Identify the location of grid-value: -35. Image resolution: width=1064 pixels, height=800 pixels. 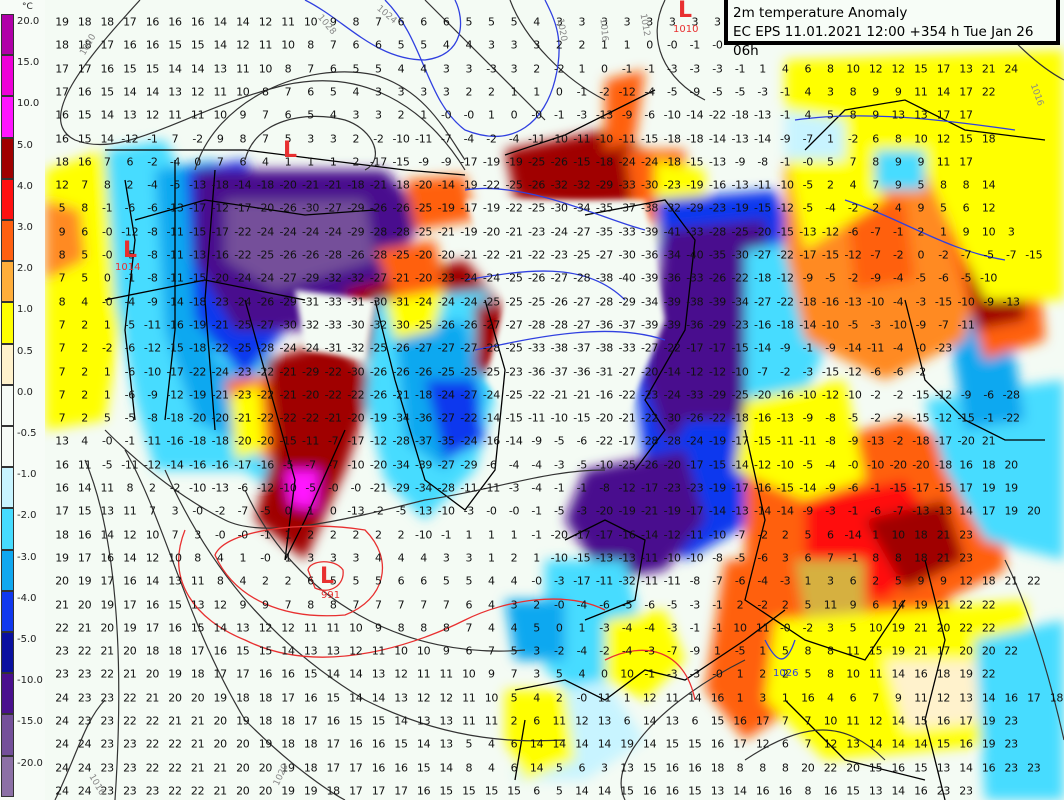
(446, 441).